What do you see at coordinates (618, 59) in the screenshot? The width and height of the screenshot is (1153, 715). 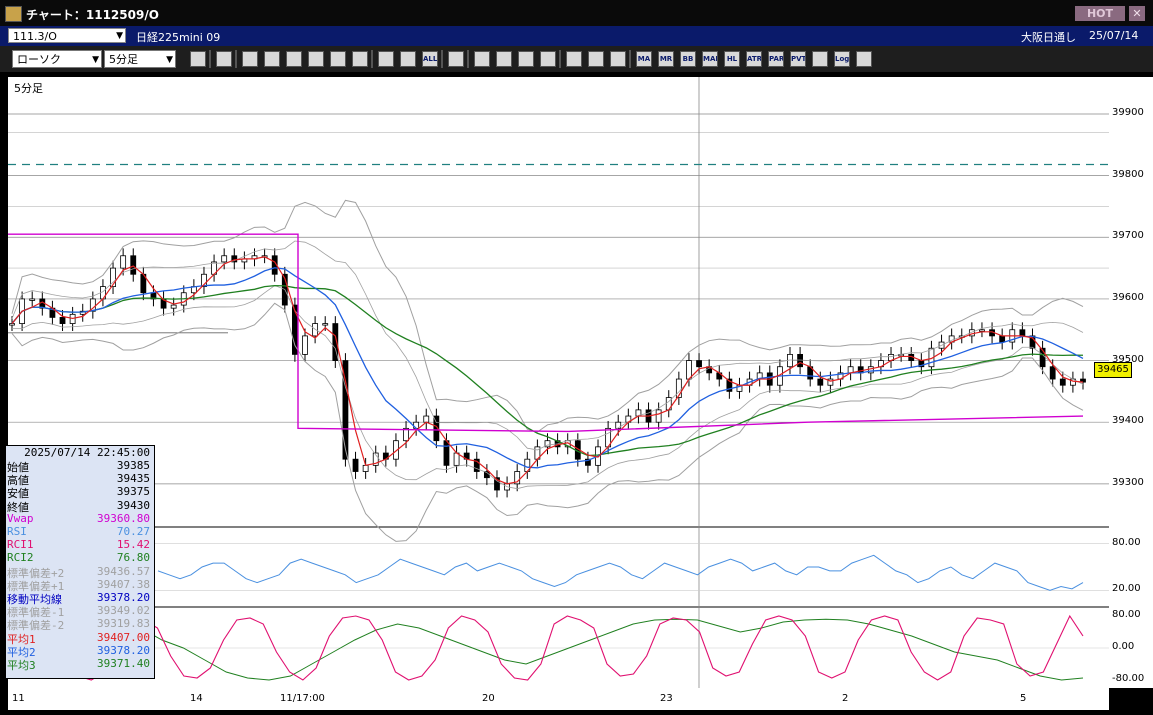 I see `palette-icon` at bounding box center [618, 59].